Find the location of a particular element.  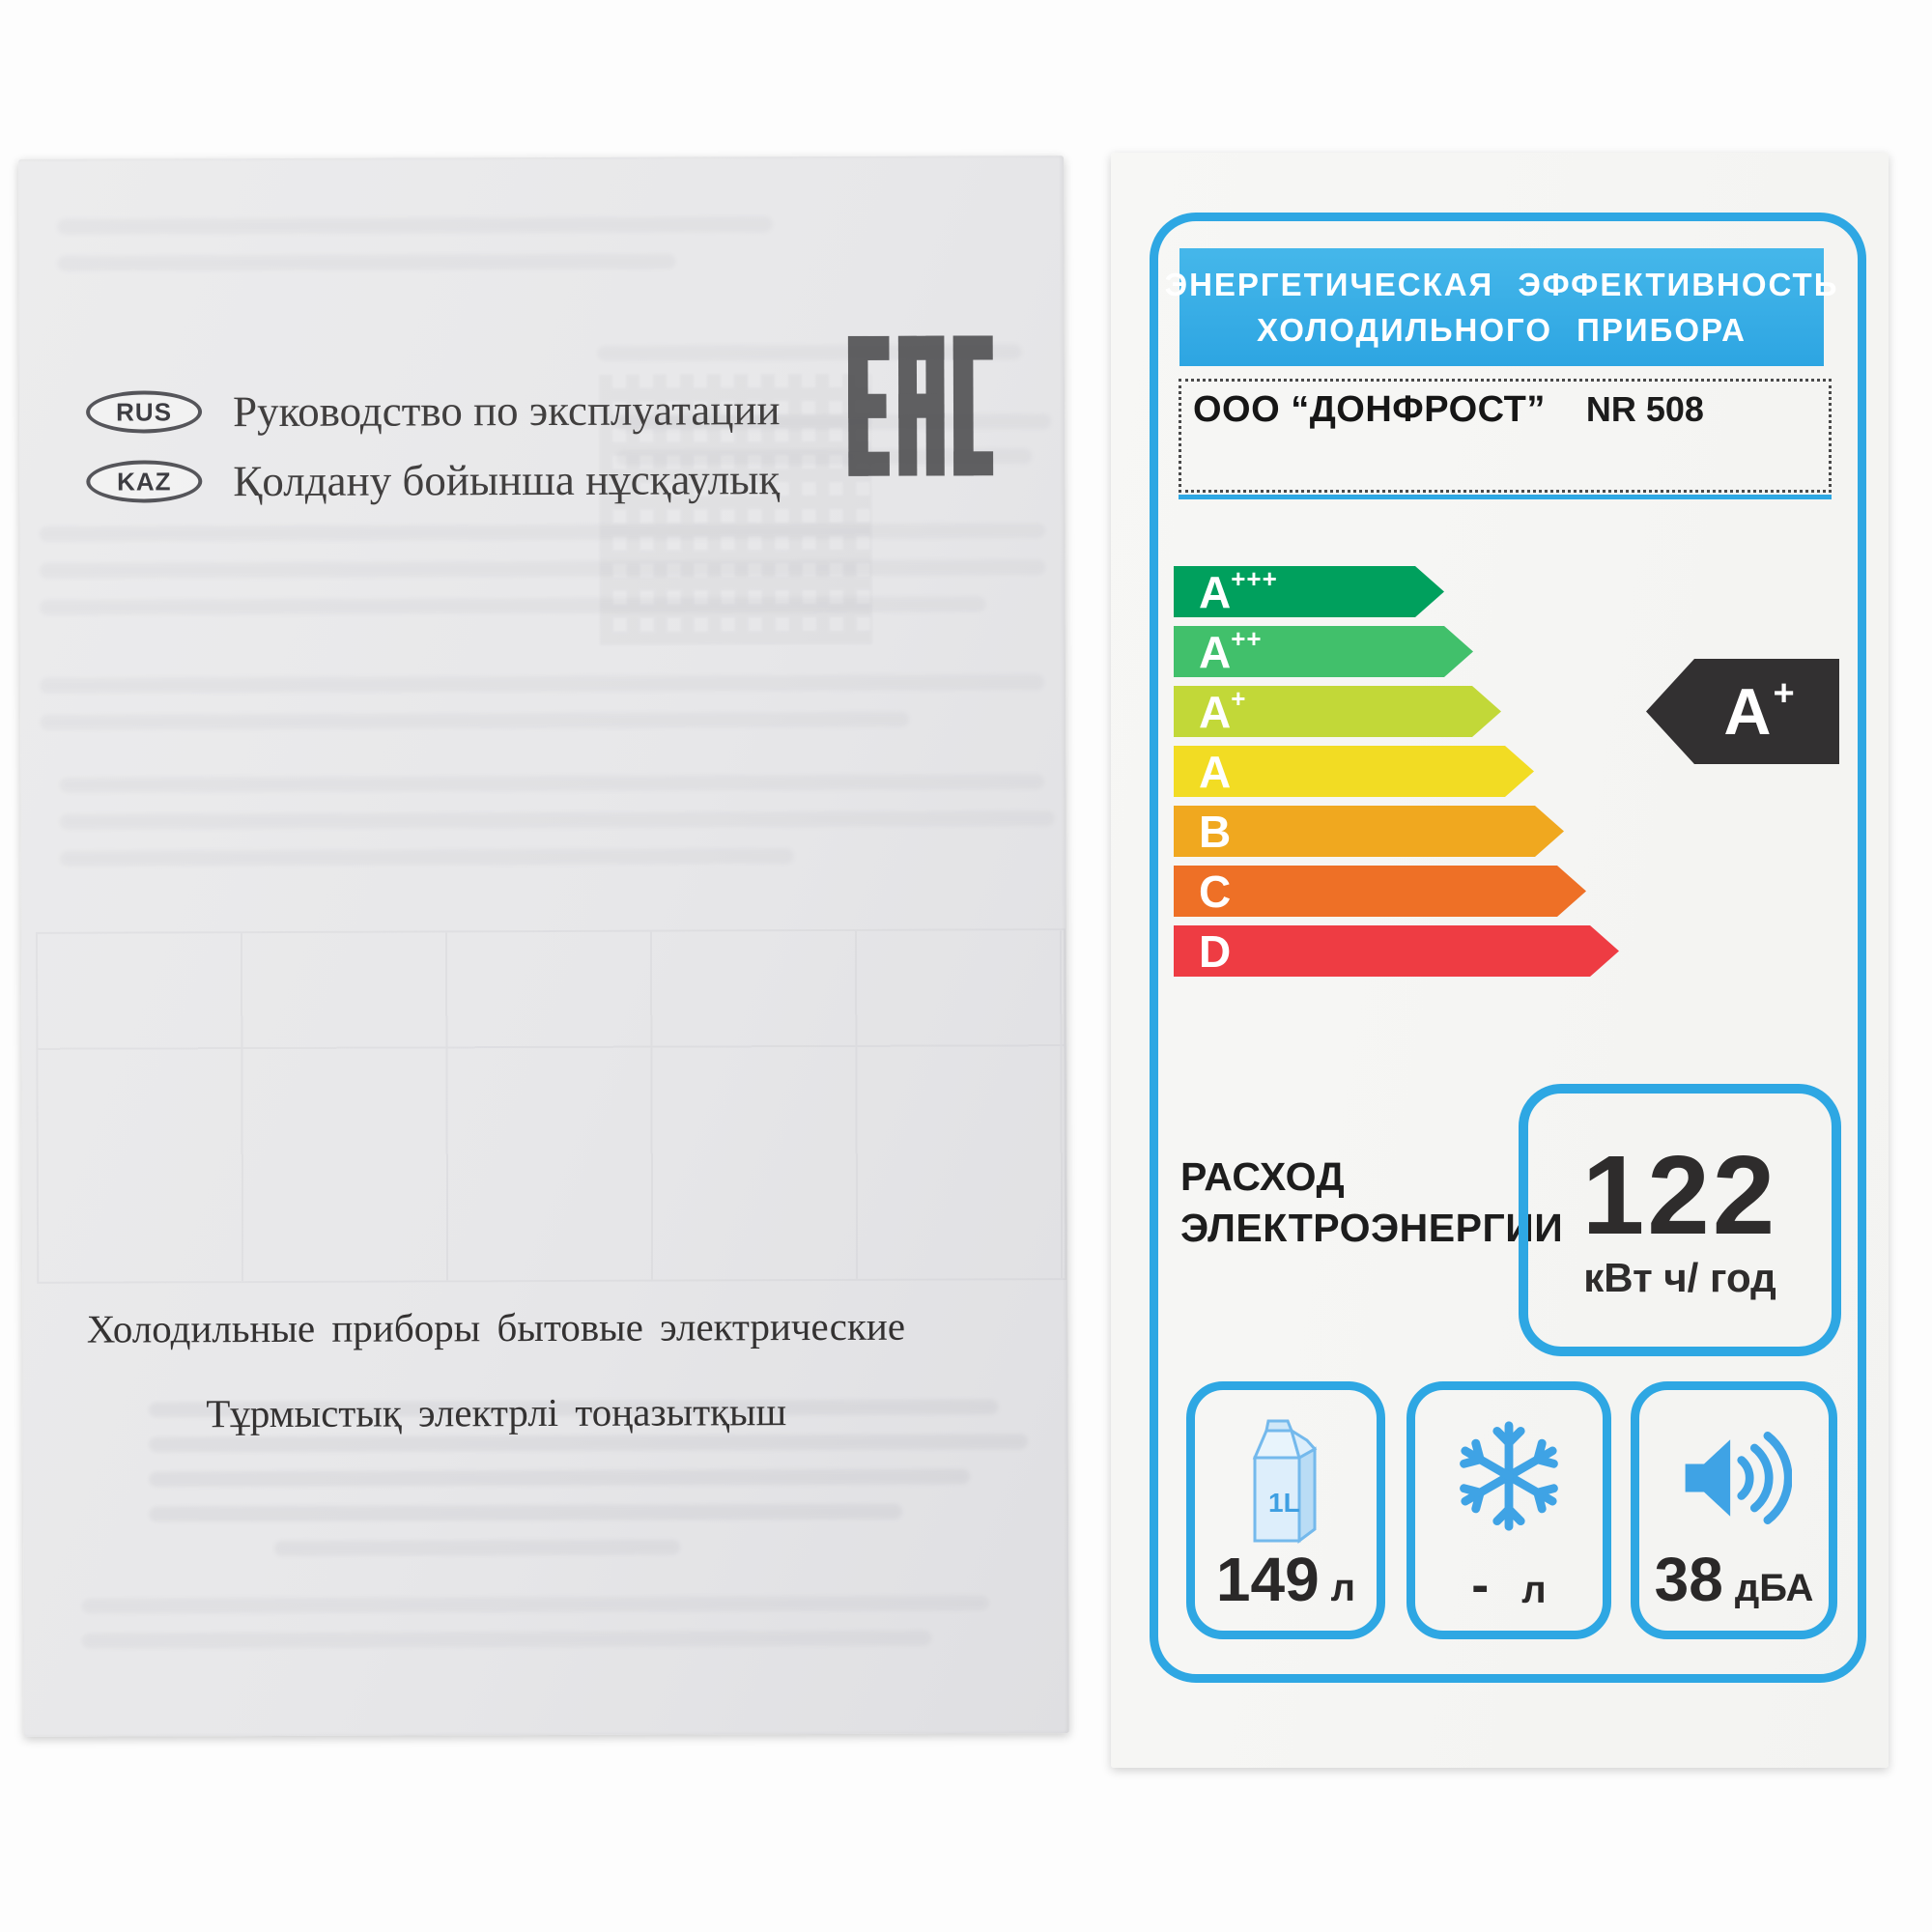

energy-class-b: B is located at coordinates (1369, 831).